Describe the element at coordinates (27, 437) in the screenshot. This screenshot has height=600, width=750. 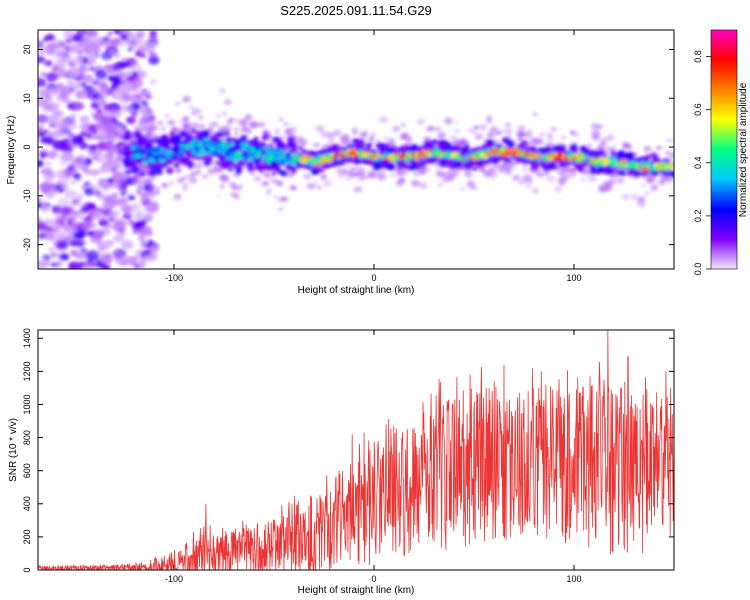
I see `snr-y-tick-label-4: 800` at that location.